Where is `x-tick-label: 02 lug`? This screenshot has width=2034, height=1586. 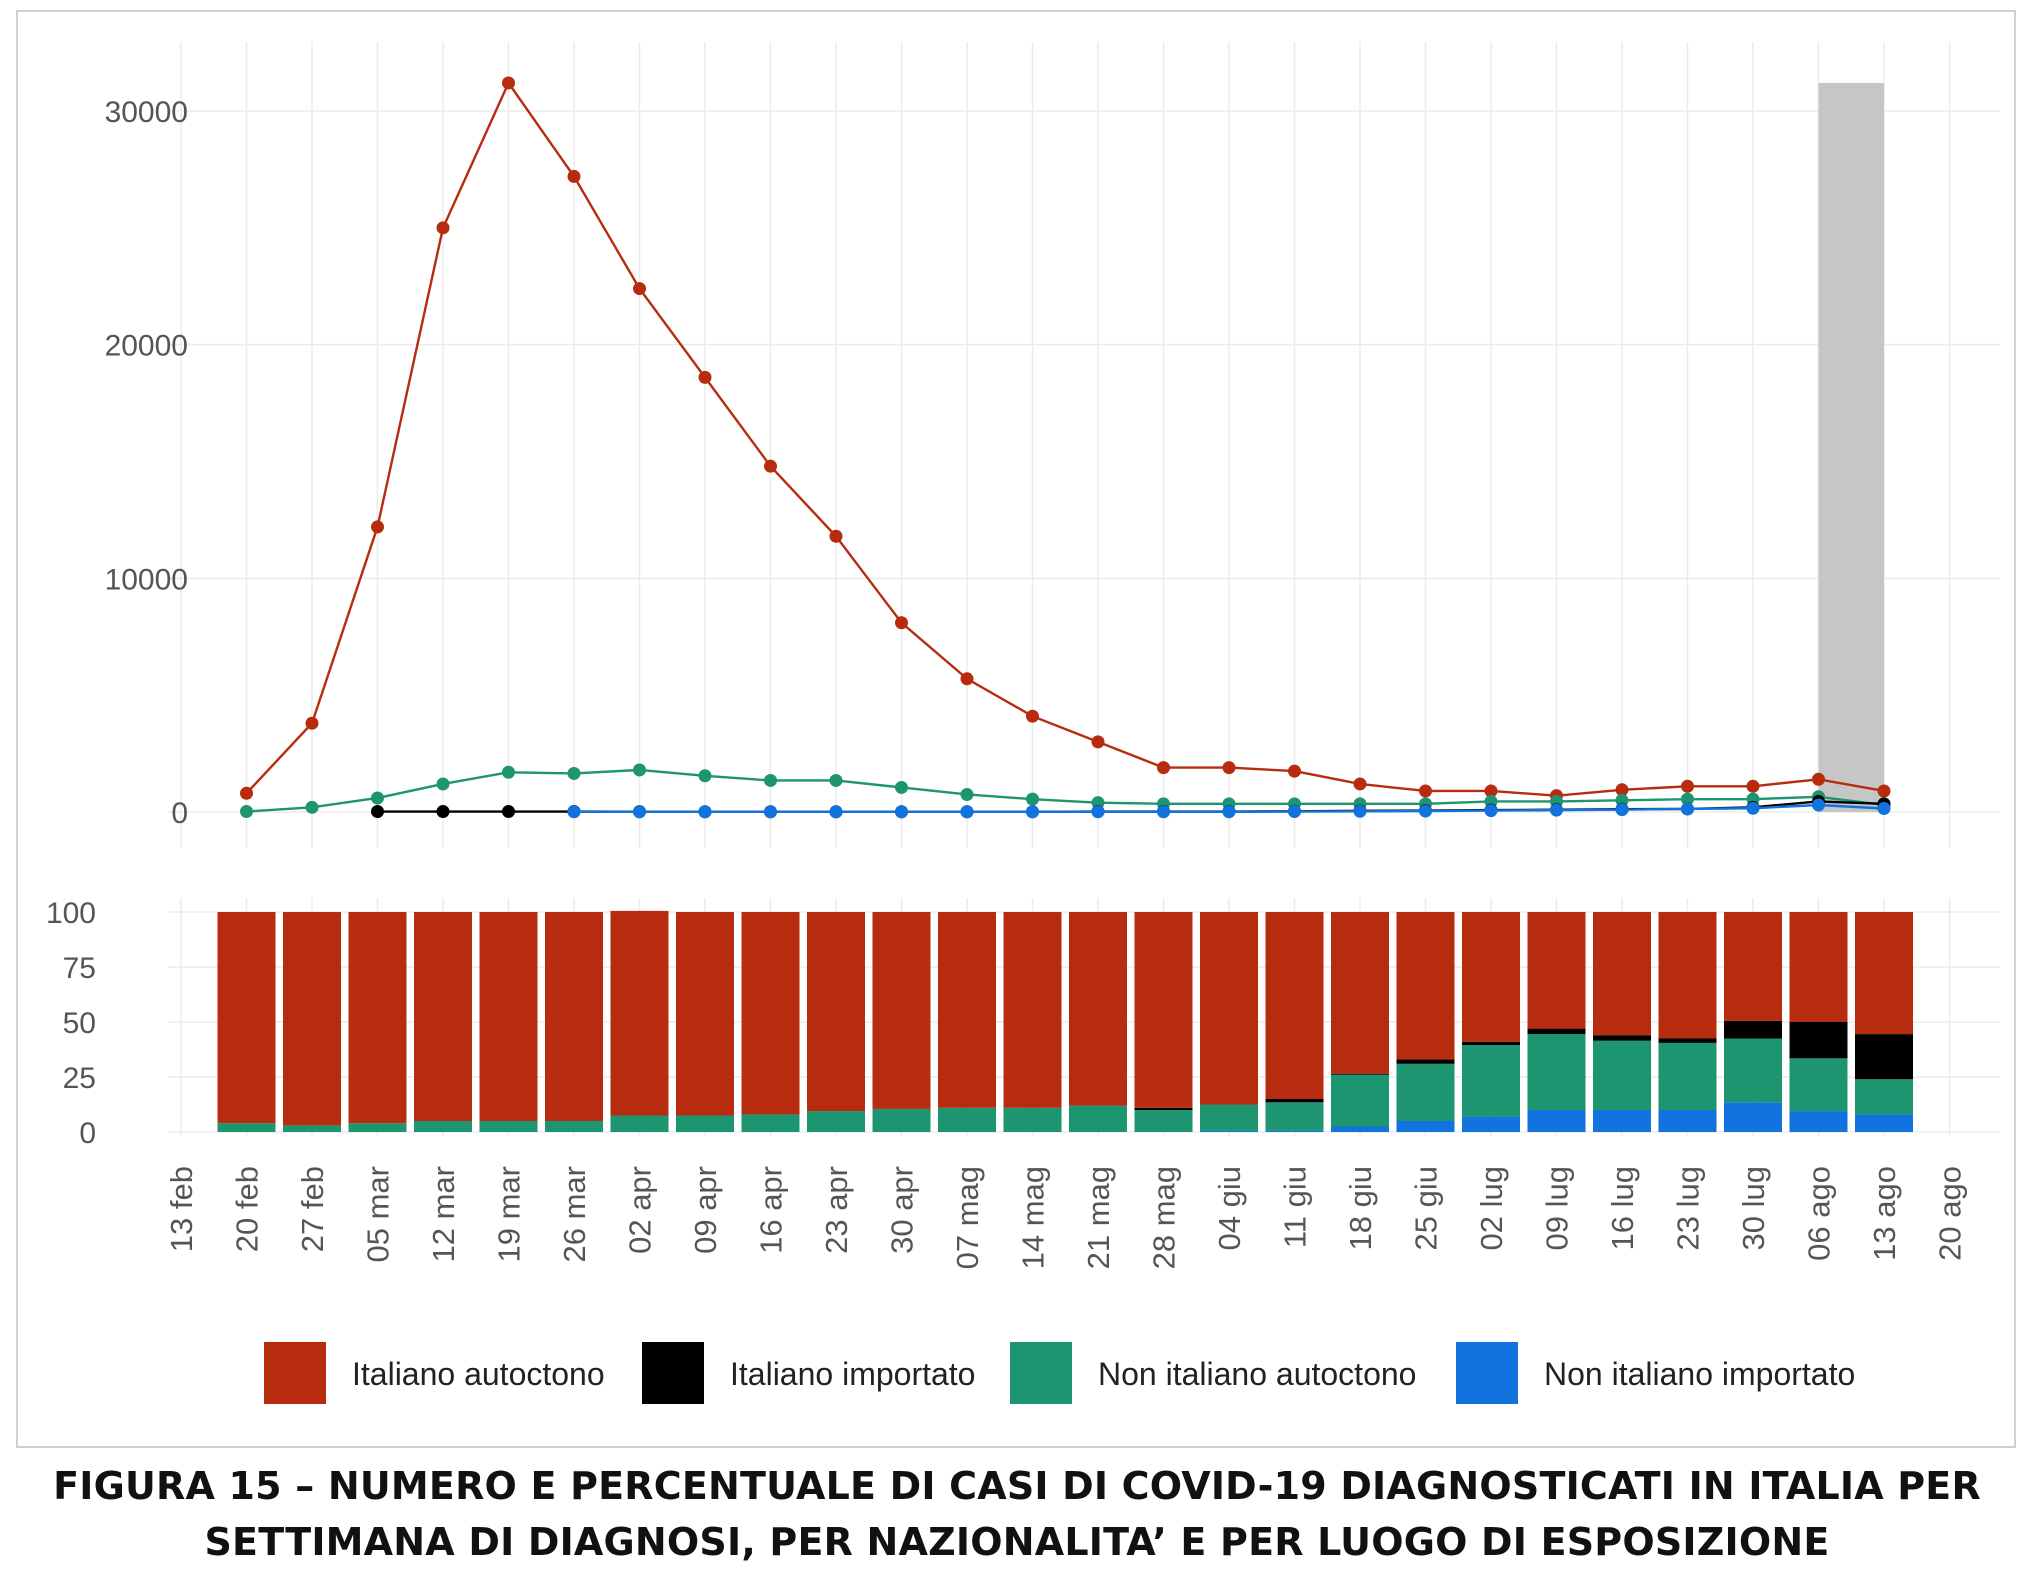
x-tick-label: 02 lug is located at coordinates (1491, 1208).